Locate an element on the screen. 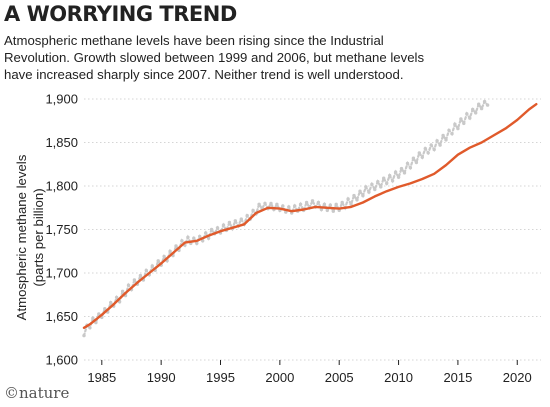  nature-credit: ©nature is located at coordinates (37, 393).